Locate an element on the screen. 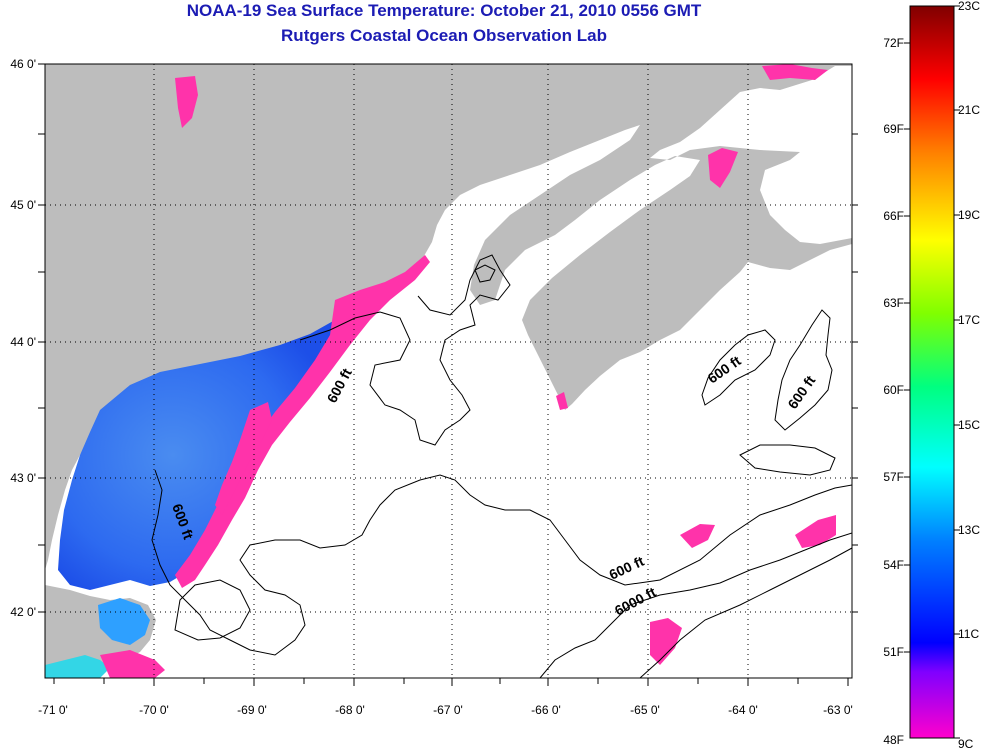 This screenshot has height=754, width=984. lon-label: -66 0' is located at coordinates (546, 710).